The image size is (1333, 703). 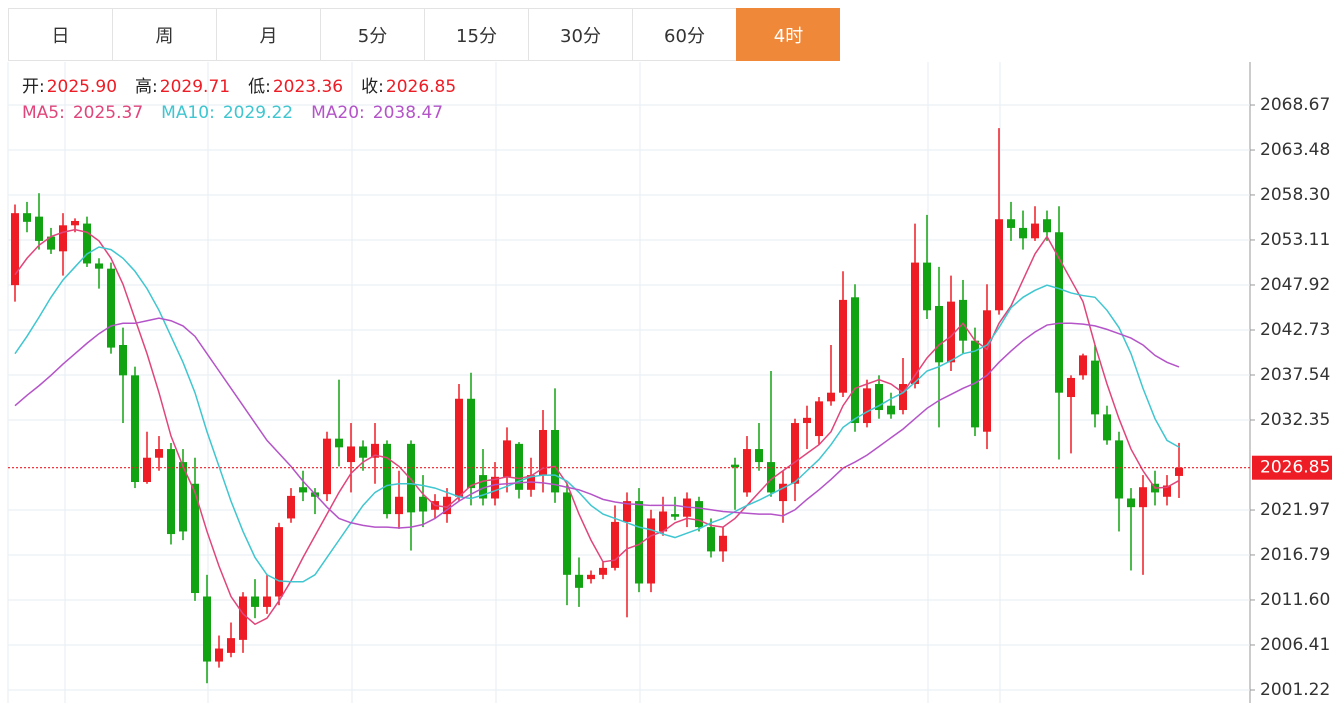 What do you see at coordinates (788, 34) in the screenshot?
I see `period-tab: 4时` at bounding box center [788, 34].